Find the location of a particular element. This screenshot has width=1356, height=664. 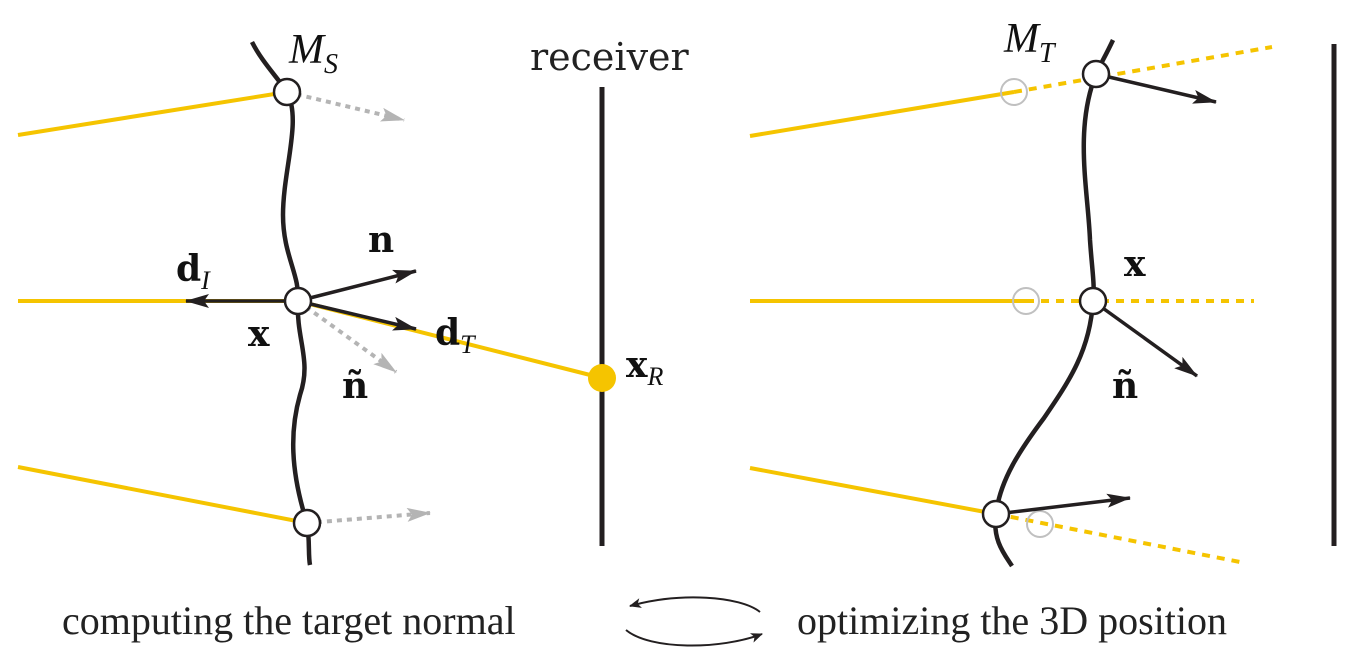

surface-point-top is located at coordinates (287, 92).